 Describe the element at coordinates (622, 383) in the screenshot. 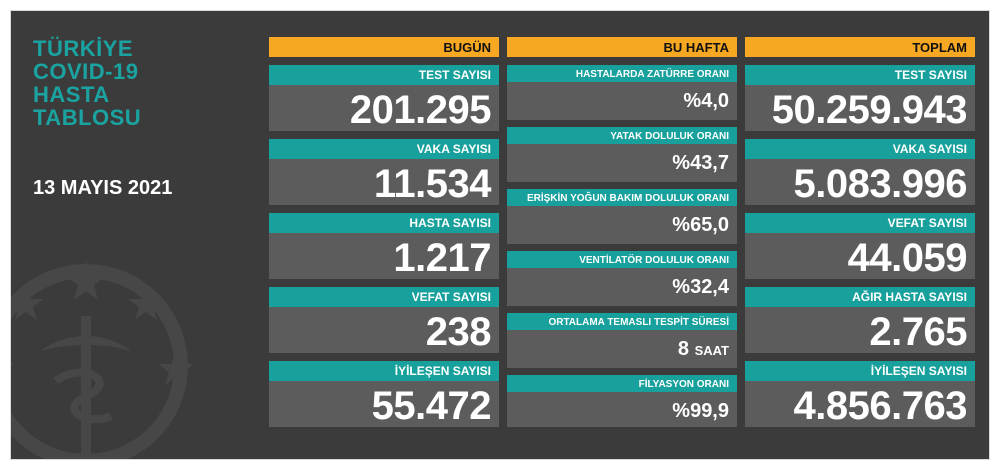

I see `stat-label: FİLYASYON ORANI` at that location.